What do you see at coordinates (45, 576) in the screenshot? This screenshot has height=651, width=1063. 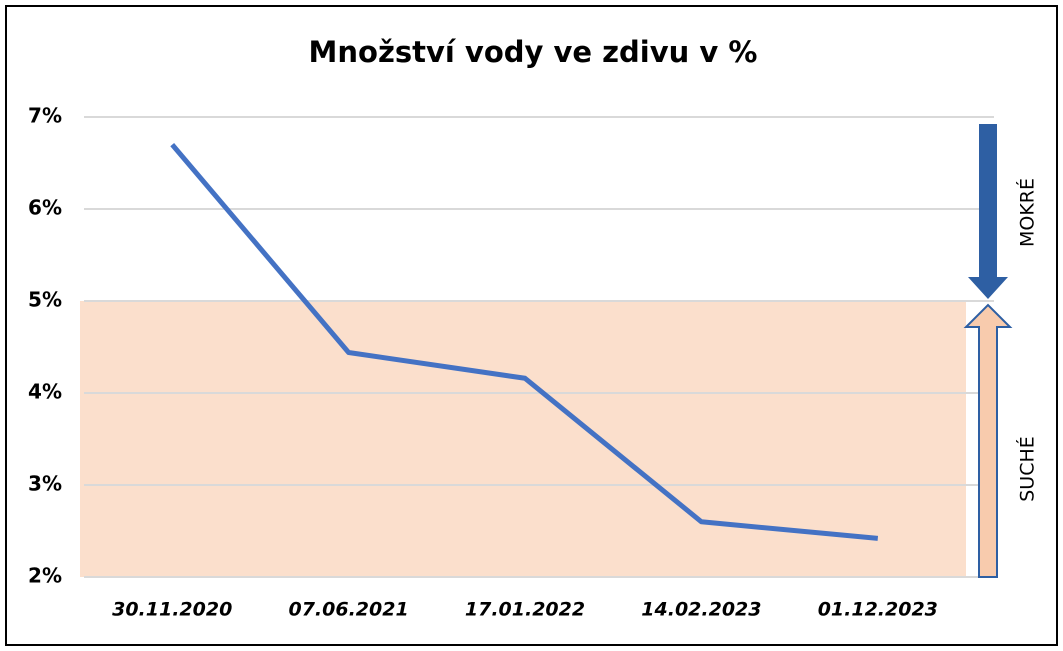 I see `y-tick-label: 2%` at bounding box center [45, 576].